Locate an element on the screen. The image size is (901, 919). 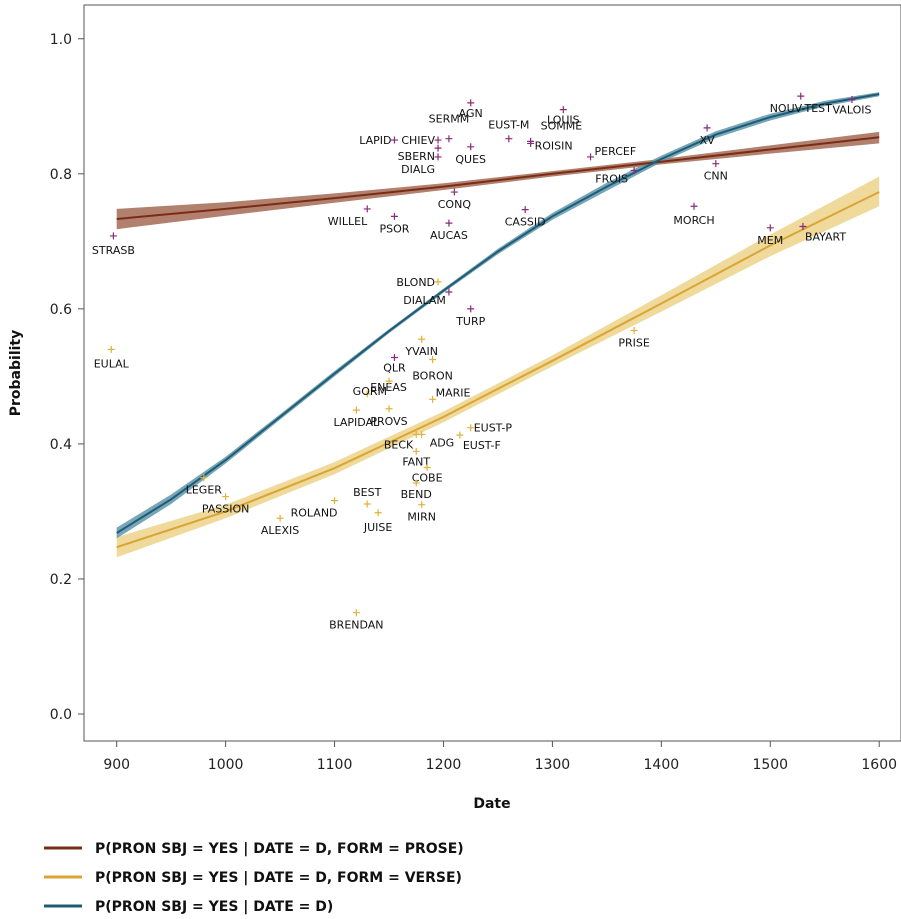
y-tick-label: 0.0 is located at coordinates (61, 715).